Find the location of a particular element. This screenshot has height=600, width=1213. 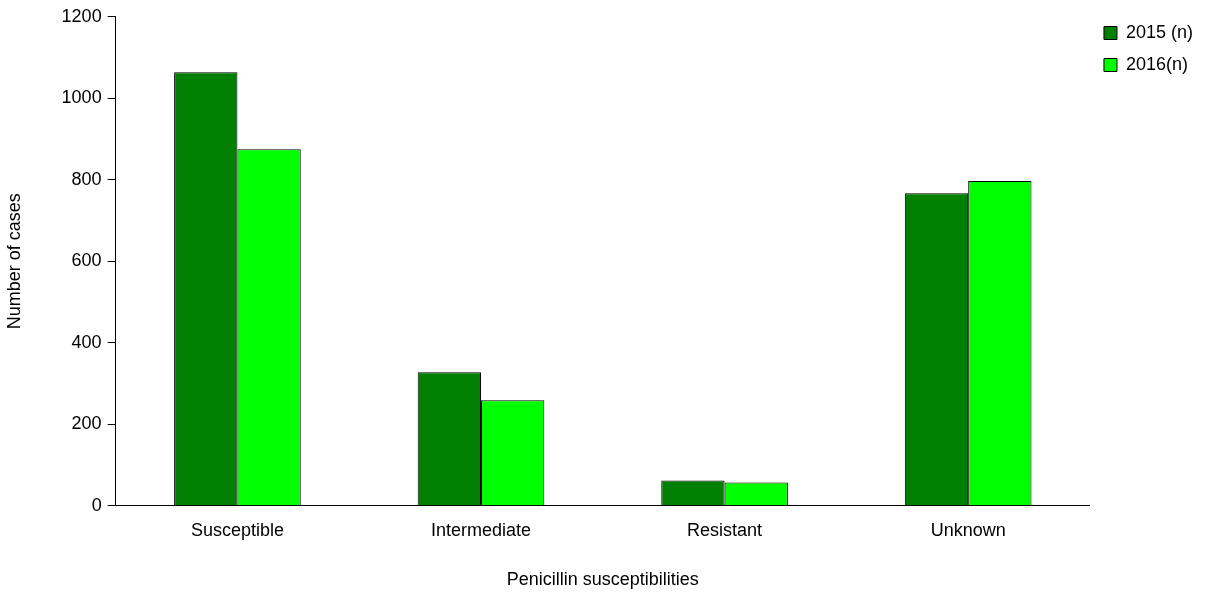

x-tick-label: Intermediate is located at coordinates (481, 529).